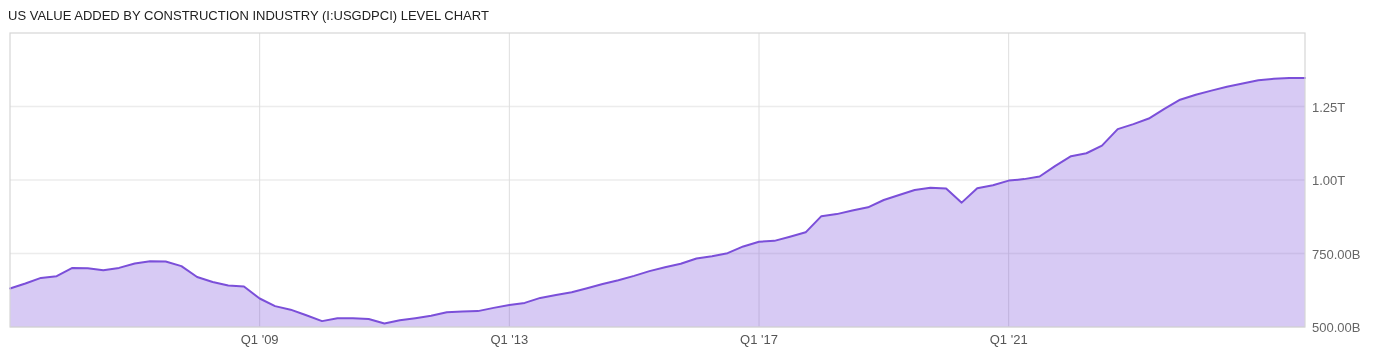  Describe the element at coordinates (259, 339) in the screenshot. I see `x-tick-label: Q1 '09` at that location.